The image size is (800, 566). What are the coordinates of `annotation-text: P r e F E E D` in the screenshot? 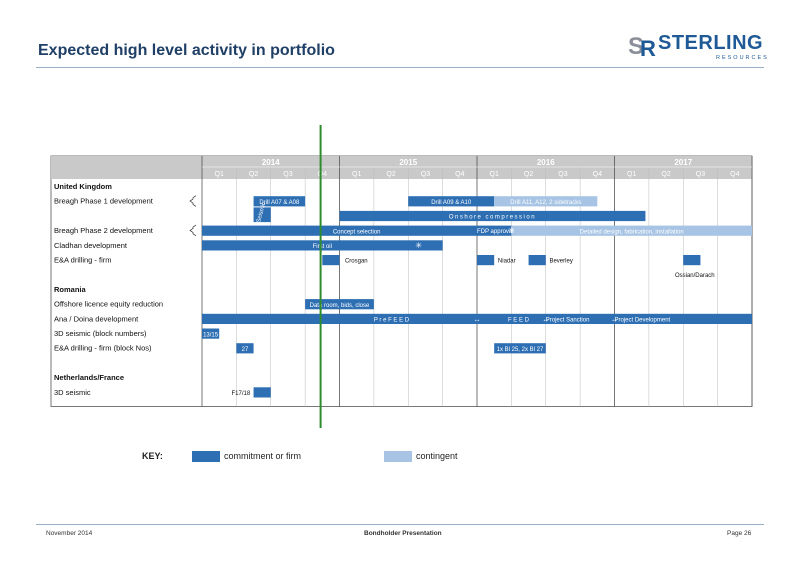 It's located at (392, 320).